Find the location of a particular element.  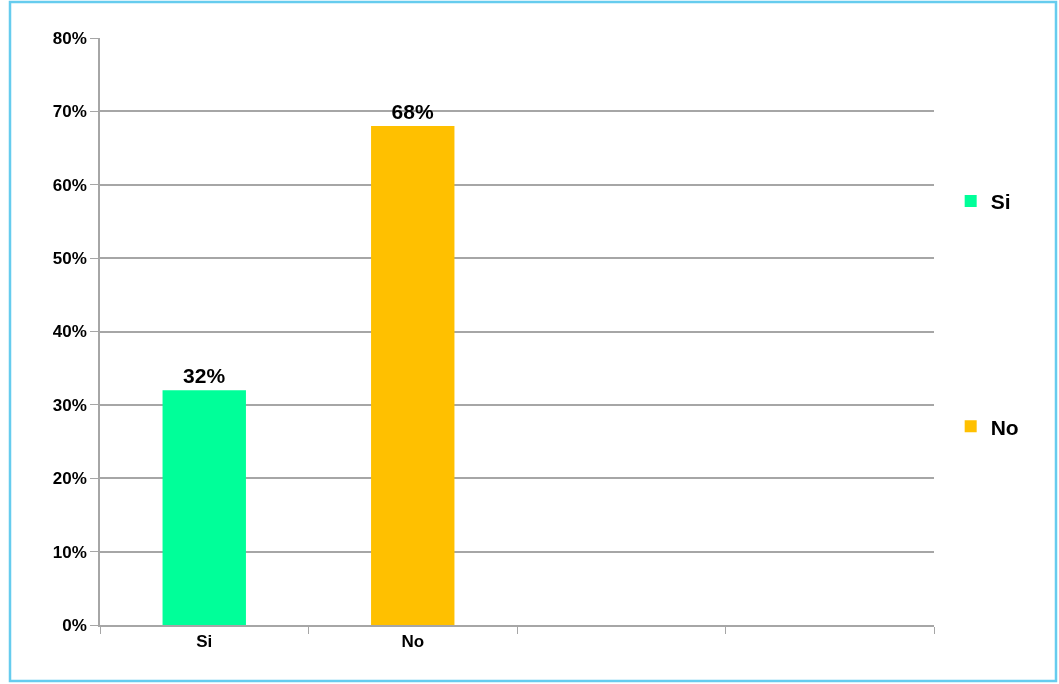

y-tick-label: 80% is located at coordinates (69, 38).